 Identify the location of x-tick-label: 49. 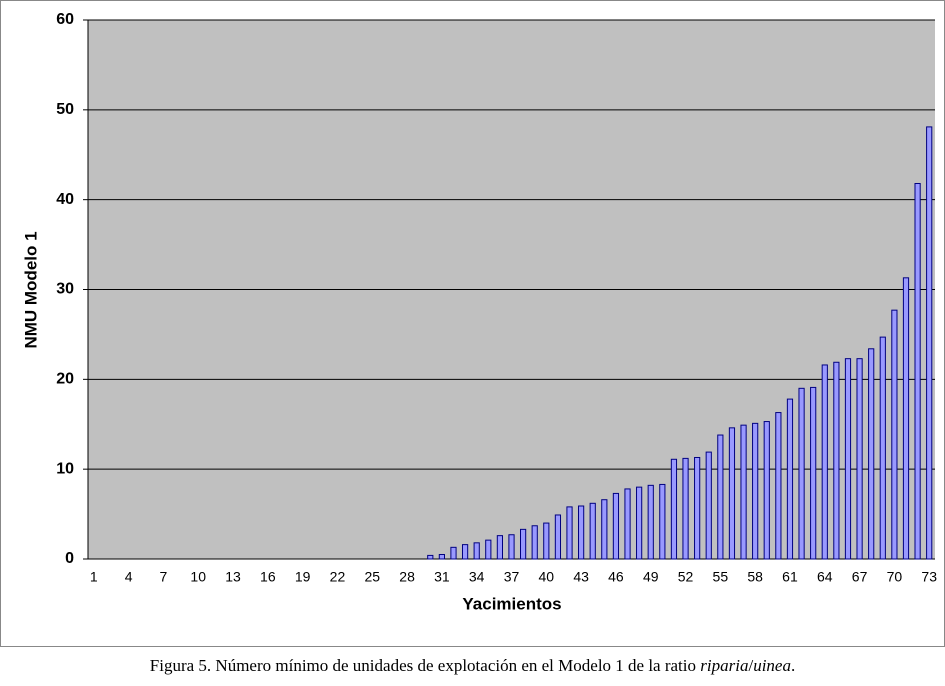
(651, 577).